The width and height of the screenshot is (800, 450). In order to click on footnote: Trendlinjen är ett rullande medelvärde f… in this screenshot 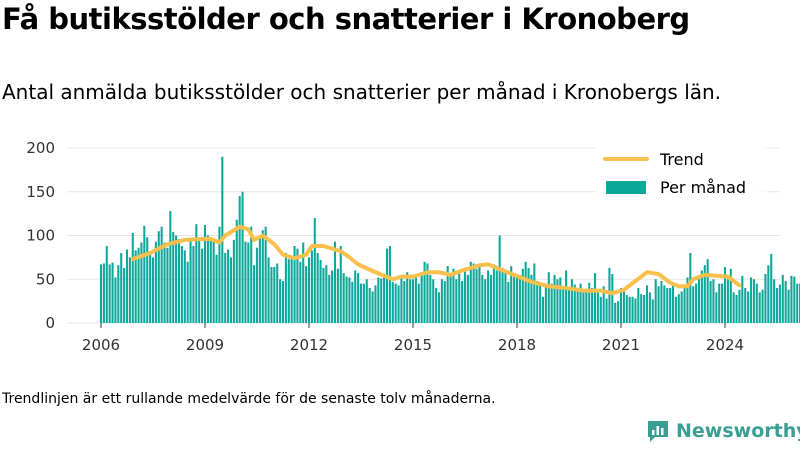, I will do `click(249, 399)`.